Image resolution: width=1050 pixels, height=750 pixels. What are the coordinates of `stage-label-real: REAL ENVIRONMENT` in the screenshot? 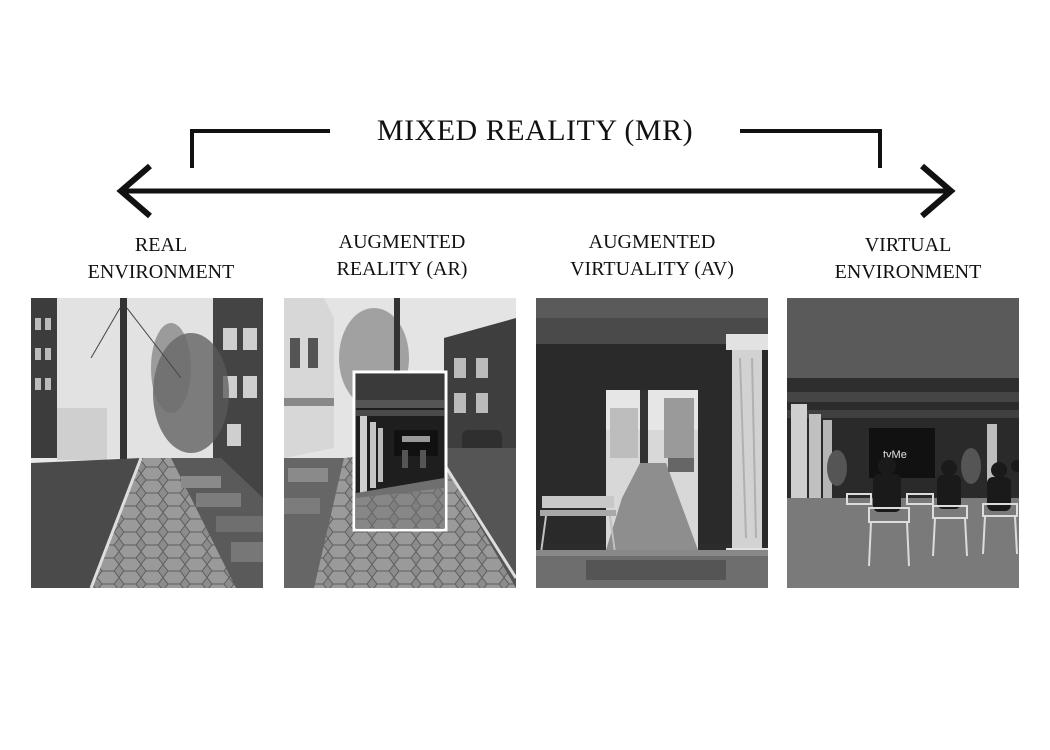 It's located at (161, 259).